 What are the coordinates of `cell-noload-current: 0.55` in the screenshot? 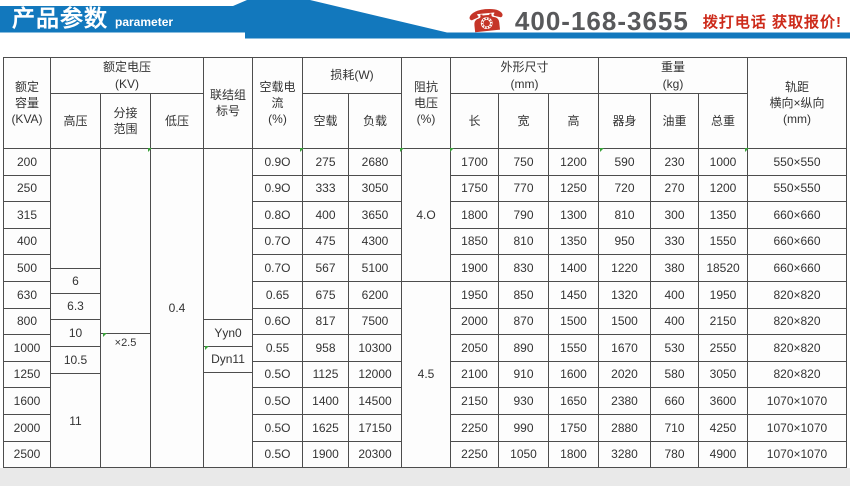 It's located at (277, 348).